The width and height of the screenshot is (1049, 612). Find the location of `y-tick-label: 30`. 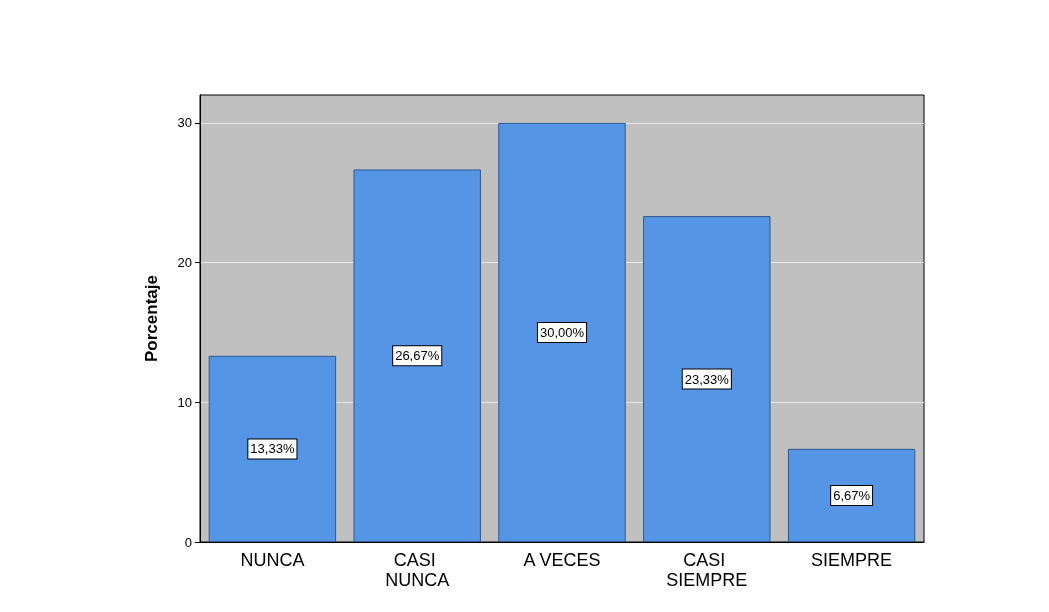

y-tick-label: 30 is located at coordinates (184, 123).